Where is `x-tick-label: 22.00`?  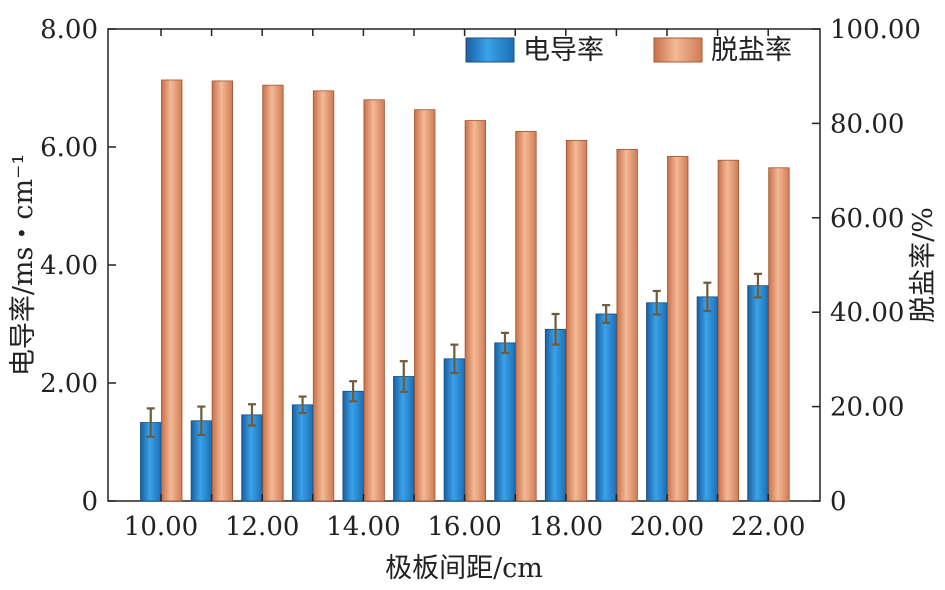 x-tick-label: 22.00 is located at coordinates (768, 527).